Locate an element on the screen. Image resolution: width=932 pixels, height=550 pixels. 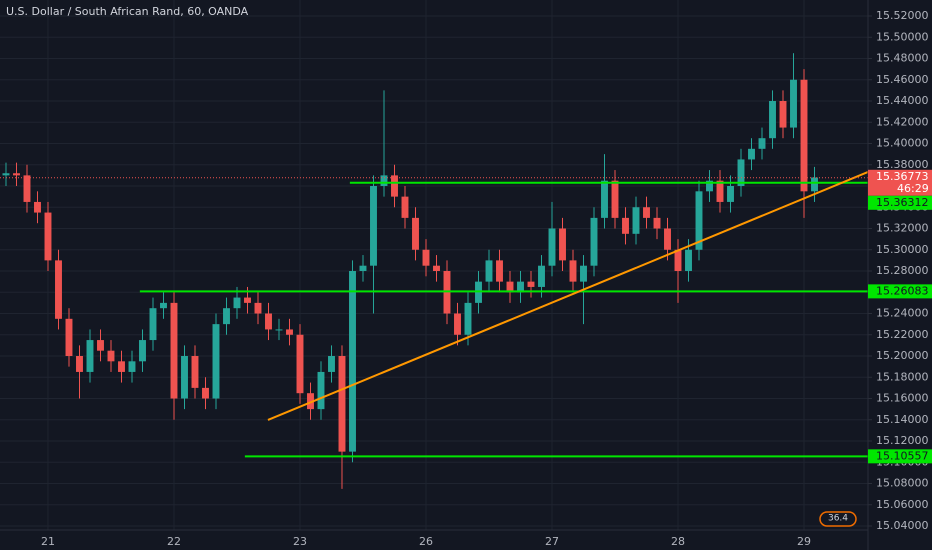
level-label: 15.26083 is located at coordinates (902, 290).